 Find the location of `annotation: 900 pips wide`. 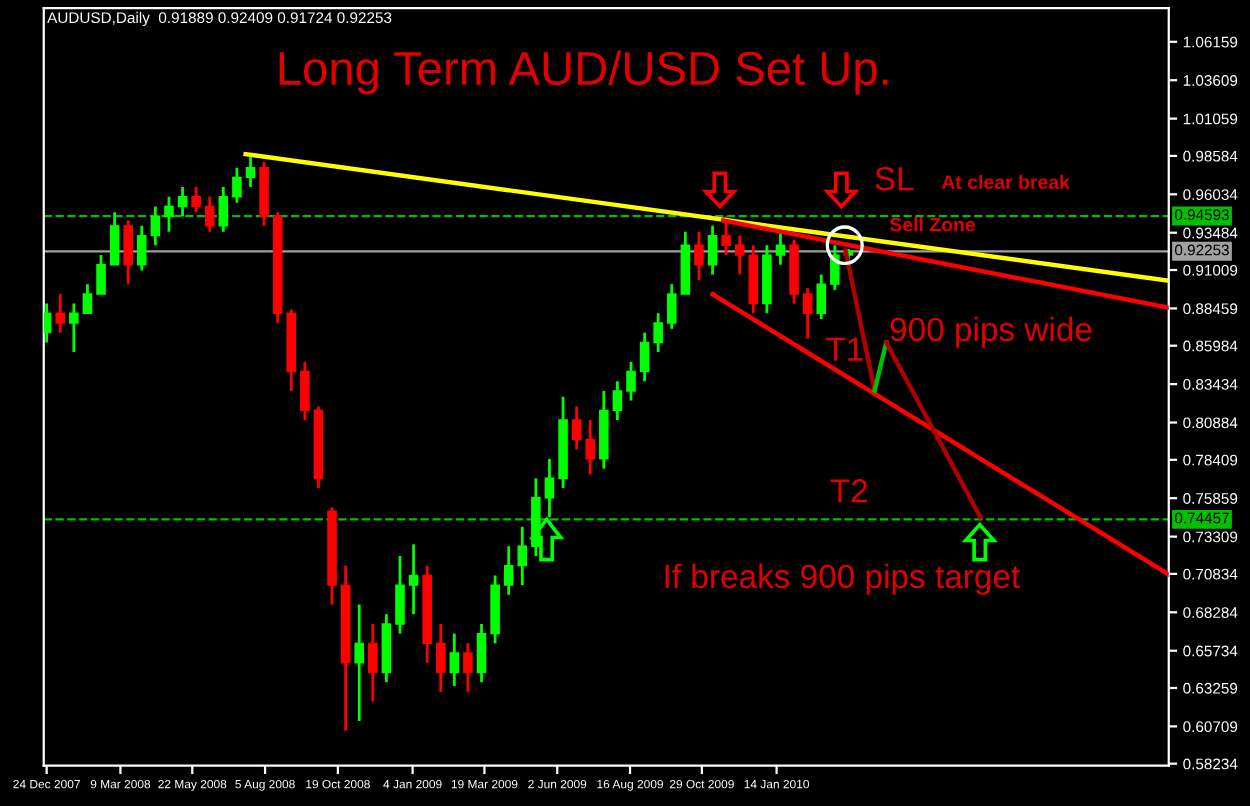

annotation: 900 pips wide is located at coordinates (991, 332).